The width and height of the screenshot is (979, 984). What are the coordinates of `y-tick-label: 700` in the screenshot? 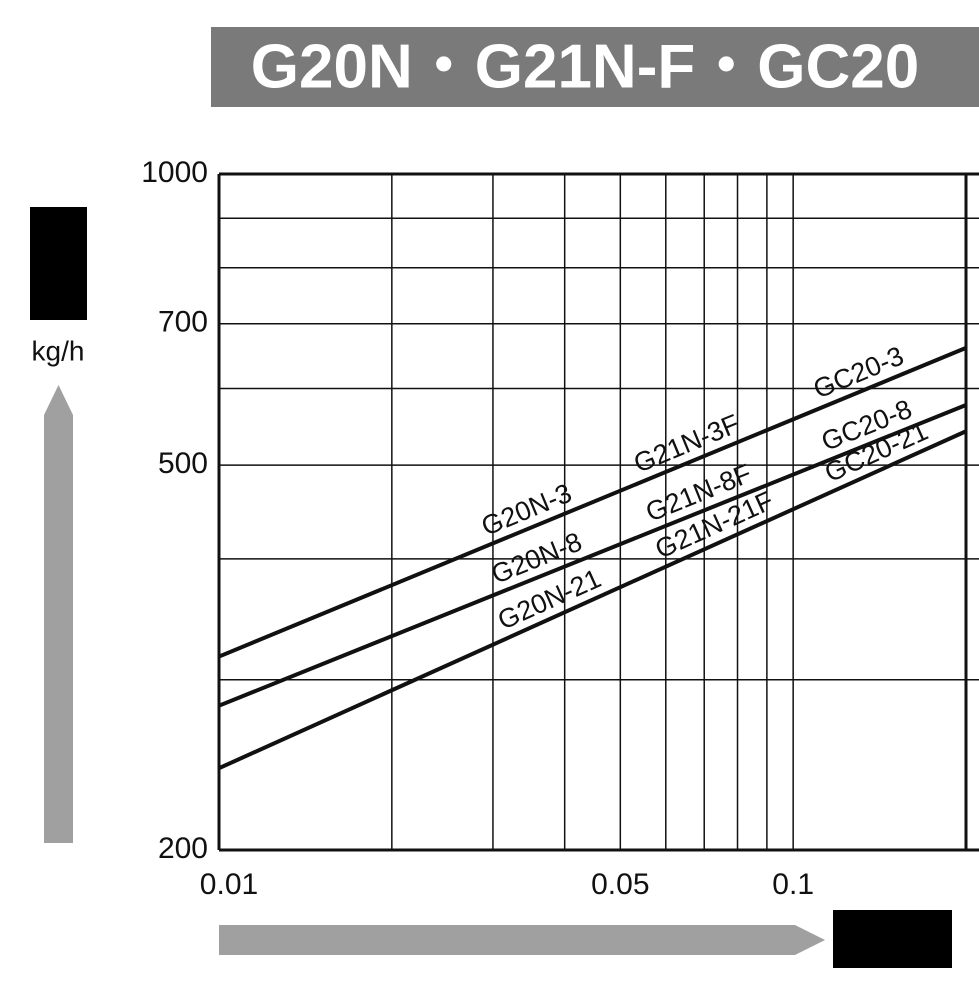 It's located at (183, 322).